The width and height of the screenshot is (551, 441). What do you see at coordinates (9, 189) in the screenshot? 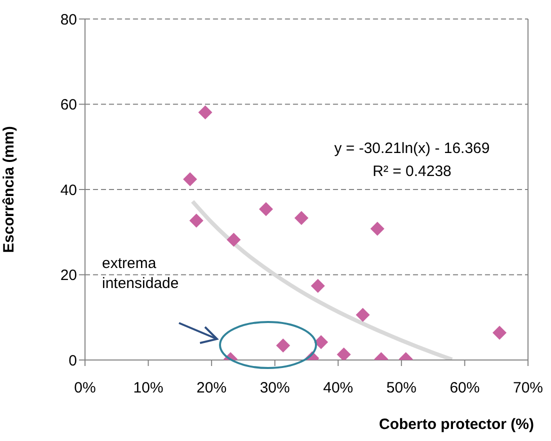
I see `y-axis-title: Escorrência (mm)` at bounding box center [9, 189].